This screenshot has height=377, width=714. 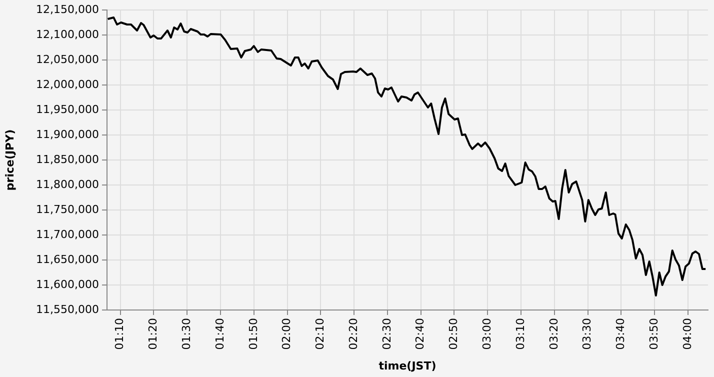 What do you see at coordinates (67, 34) in the screenshot?
I see `y-tick-label: 12,100,000` at bounding box center [67, 34].